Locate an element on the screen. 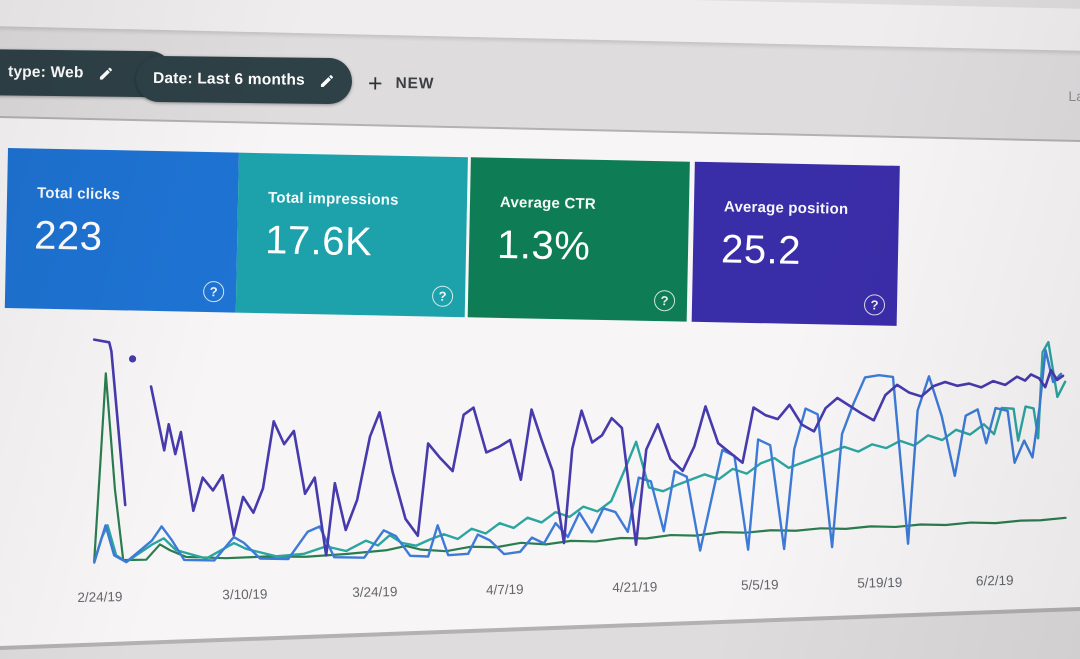 This screenshot has height=659, width=1080. data-point-dot is located at coordinates (132, 359).